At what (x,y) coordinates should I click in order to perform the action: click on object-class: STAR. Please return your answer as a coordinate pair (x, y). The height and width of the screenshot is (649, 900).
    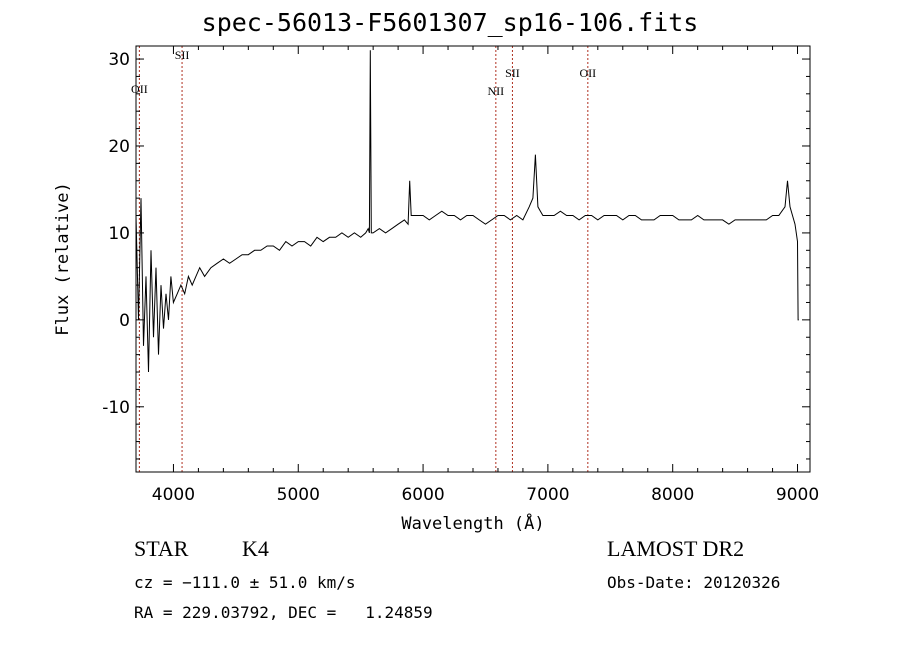
    Looking at the image, I should click on (161, 548).